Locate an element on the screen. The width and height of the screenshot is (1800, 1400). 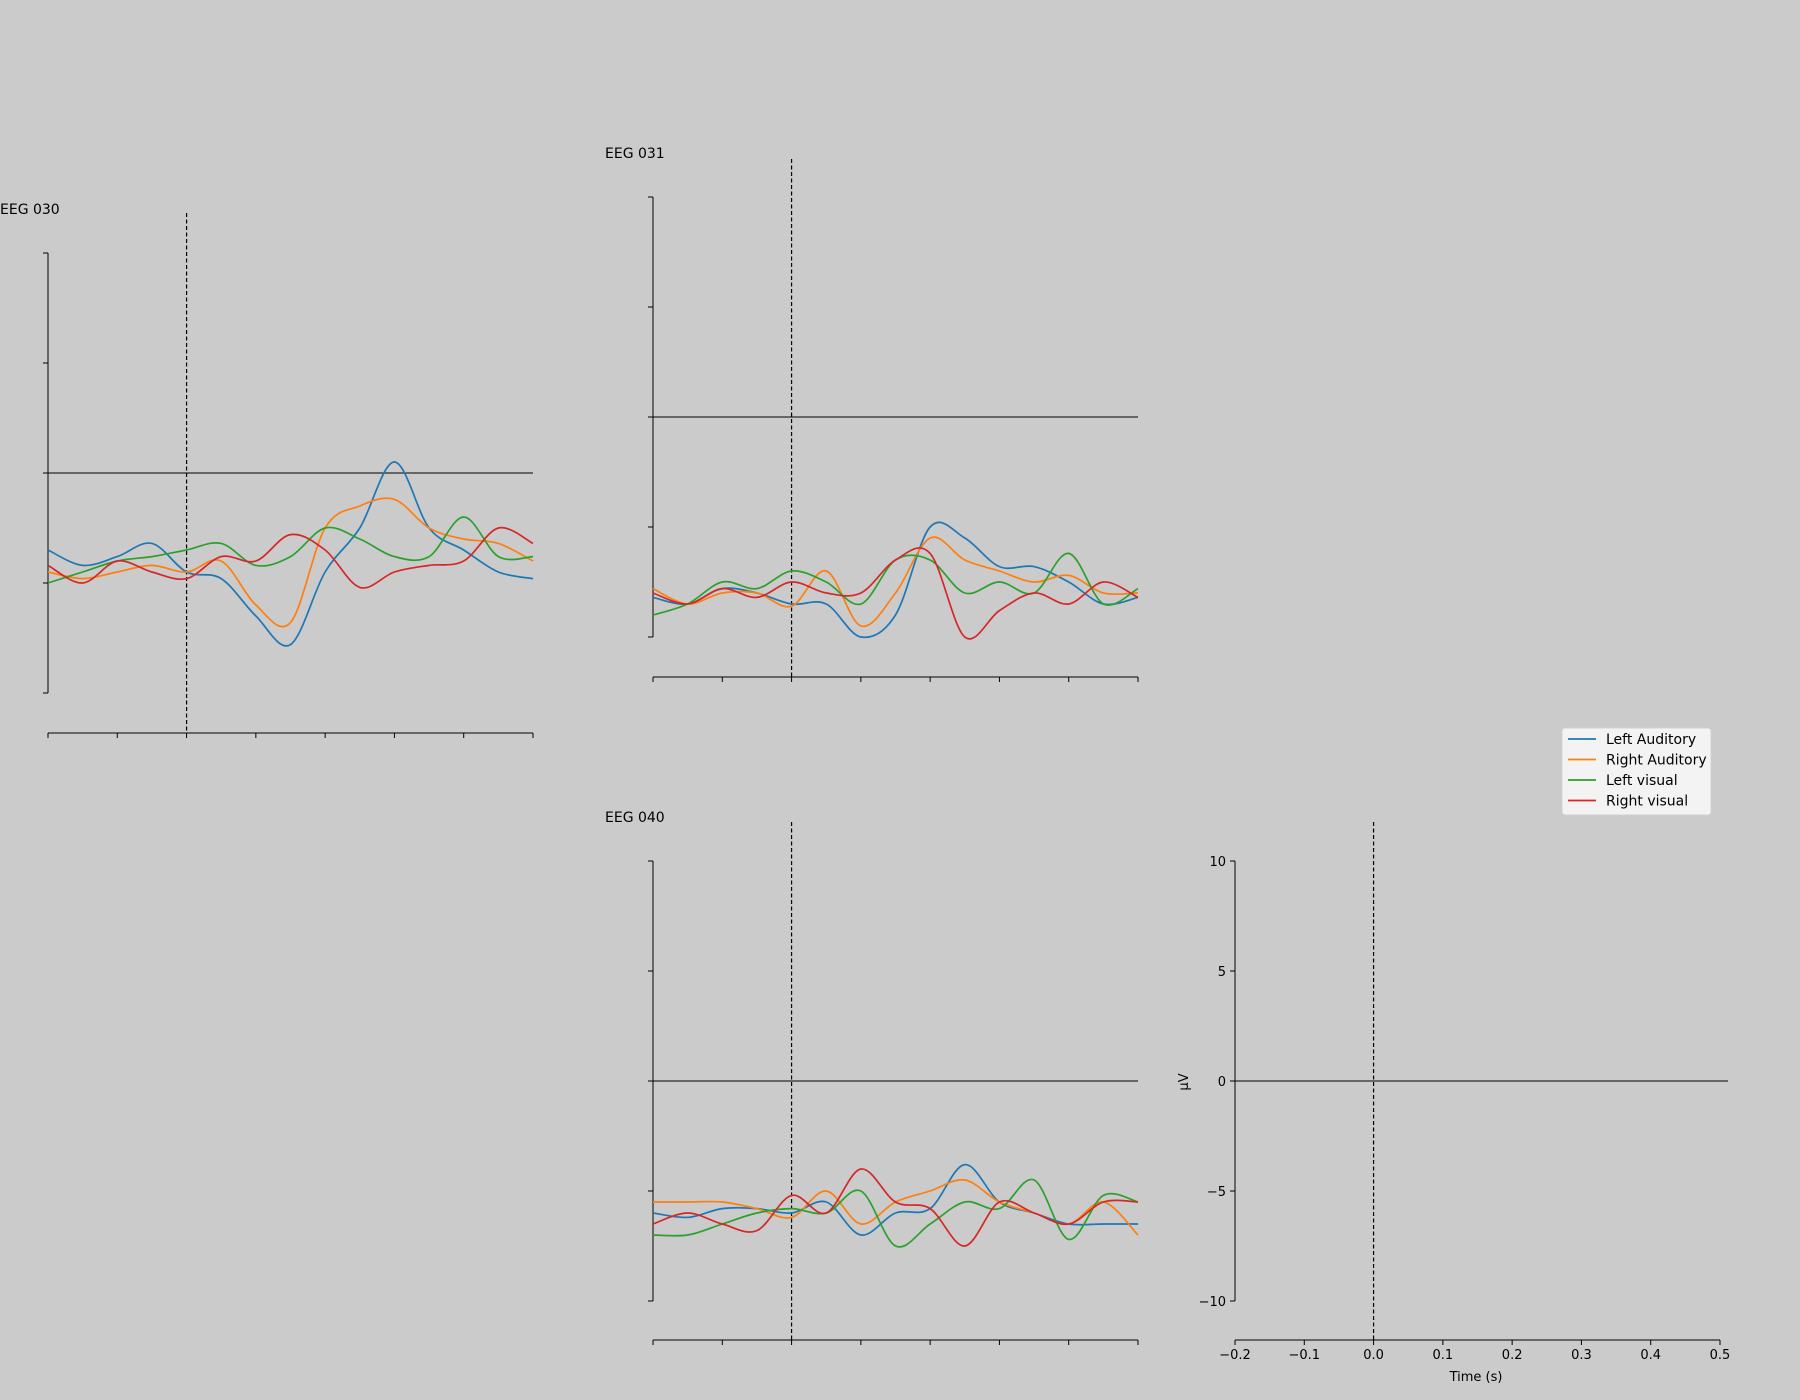
panel-title-eeg-040: EEG 040 is located at coordinates (635, 818).